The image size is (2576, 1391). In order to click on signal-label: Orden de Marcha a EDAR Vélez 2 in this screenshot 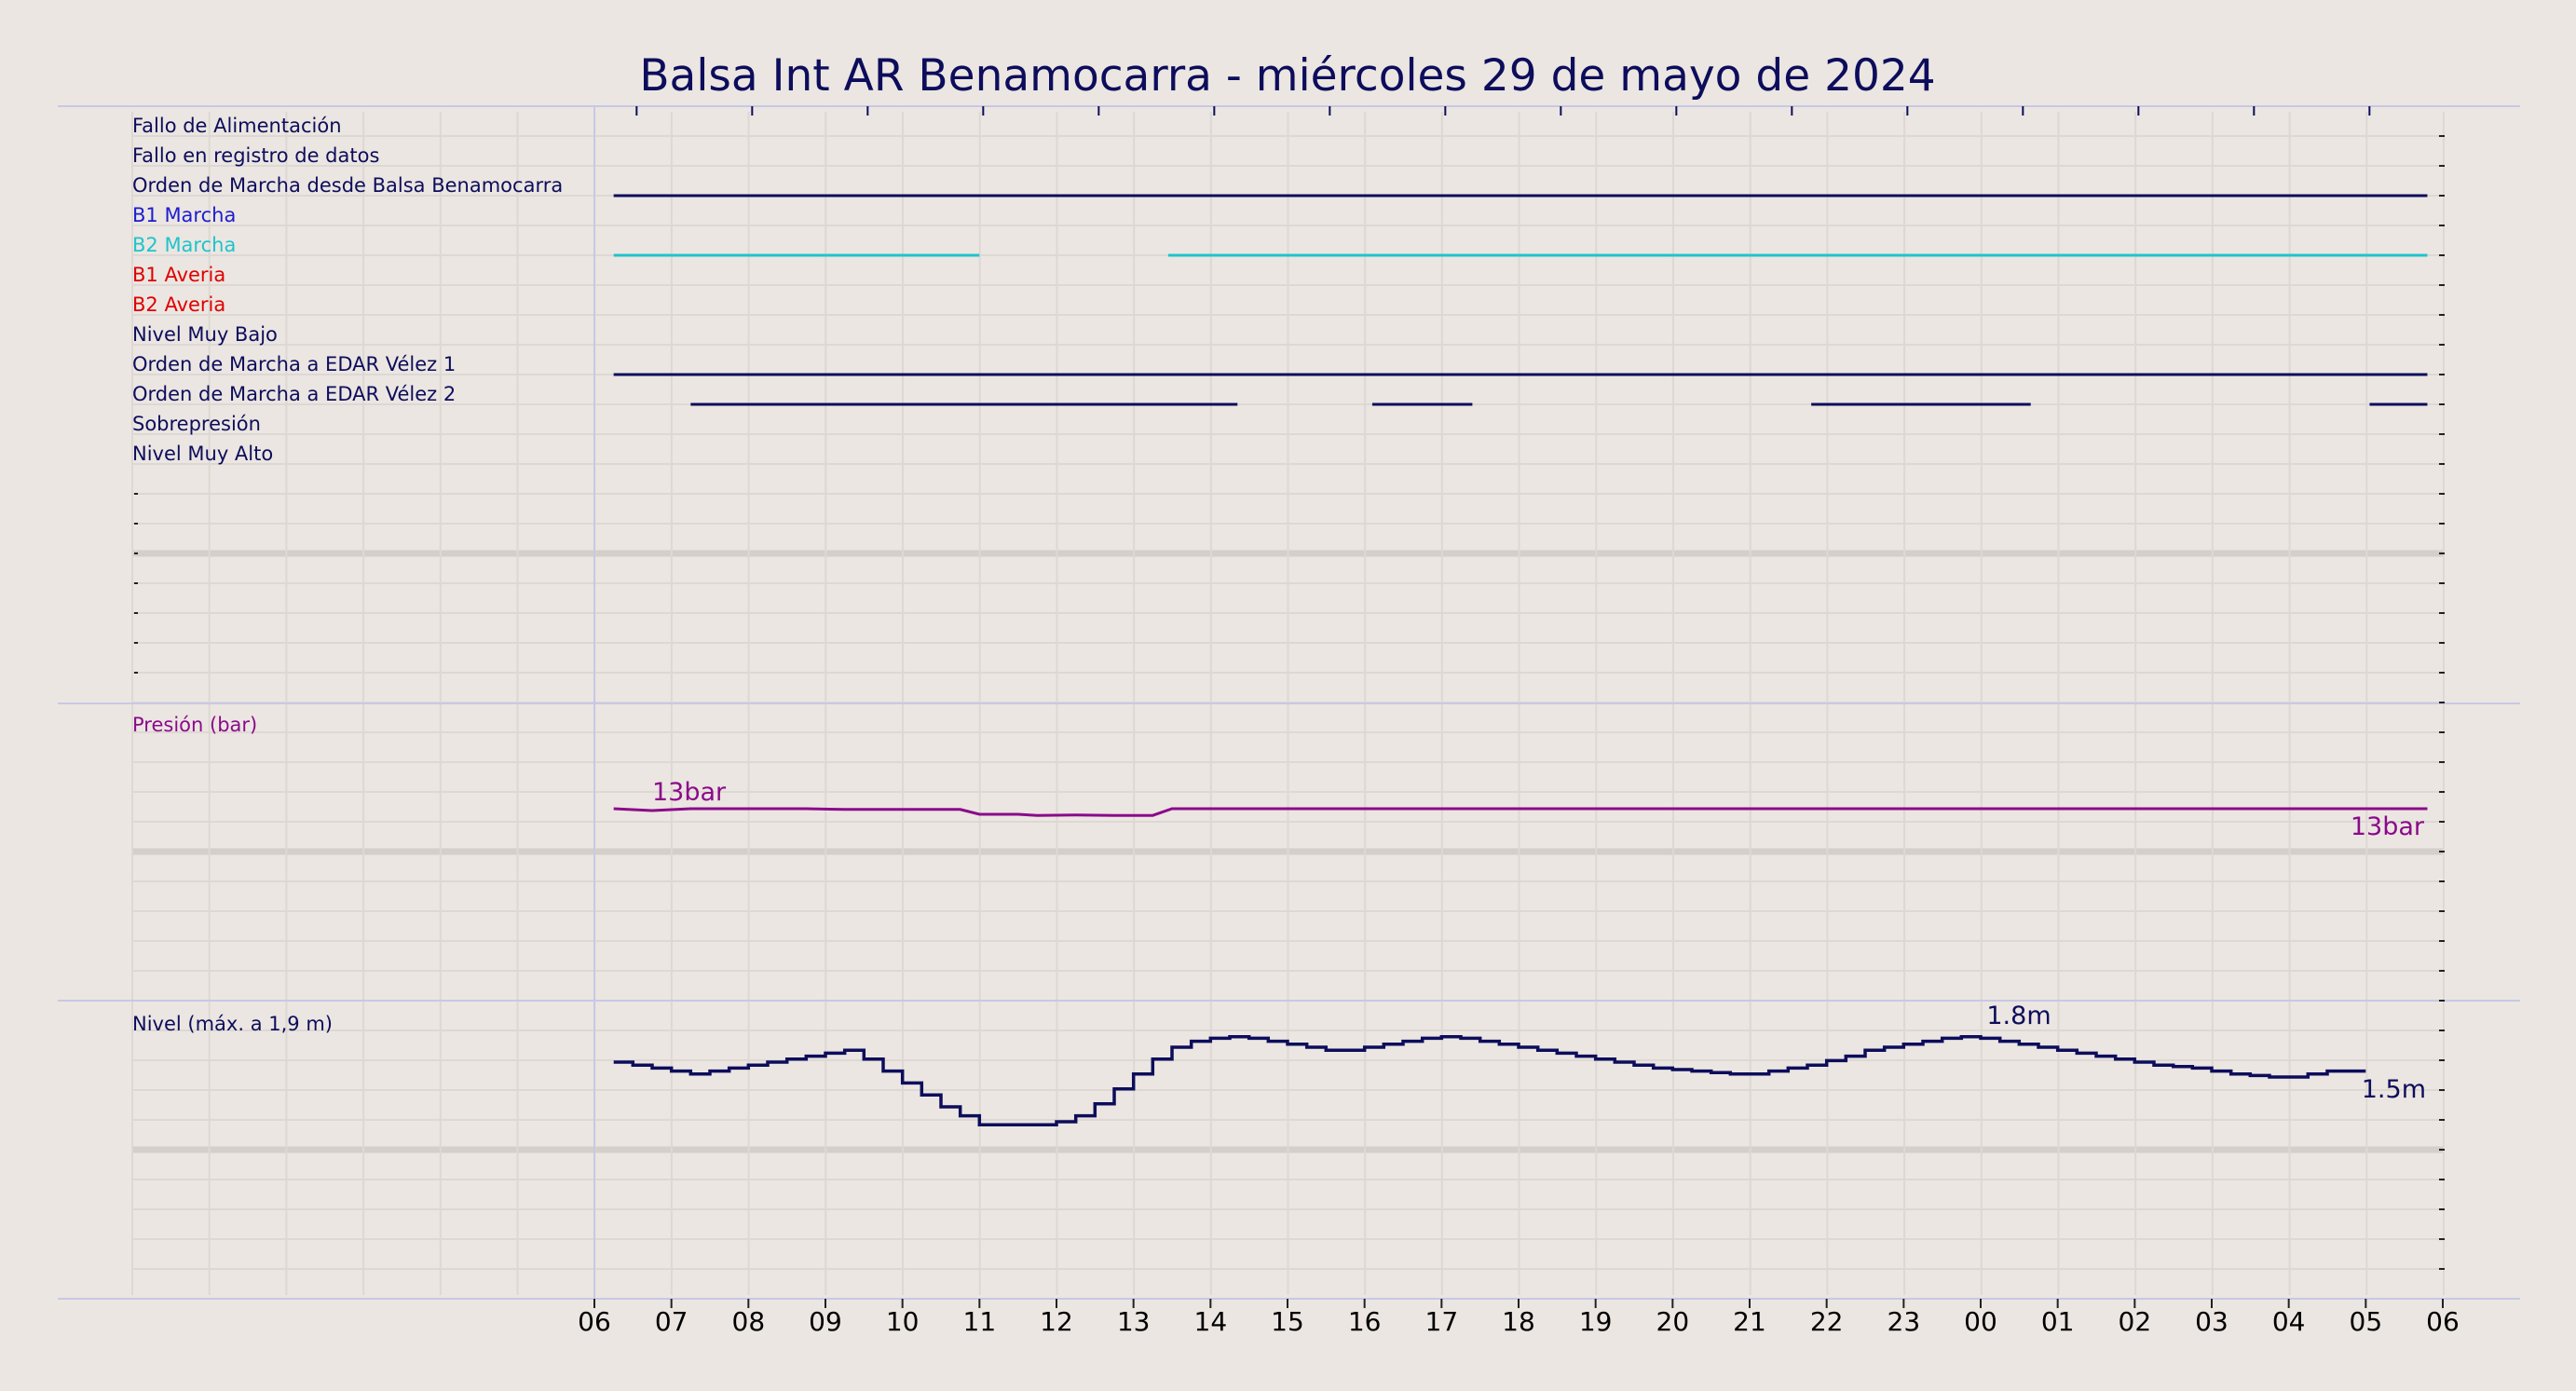, I will do `click(294, 394)`.